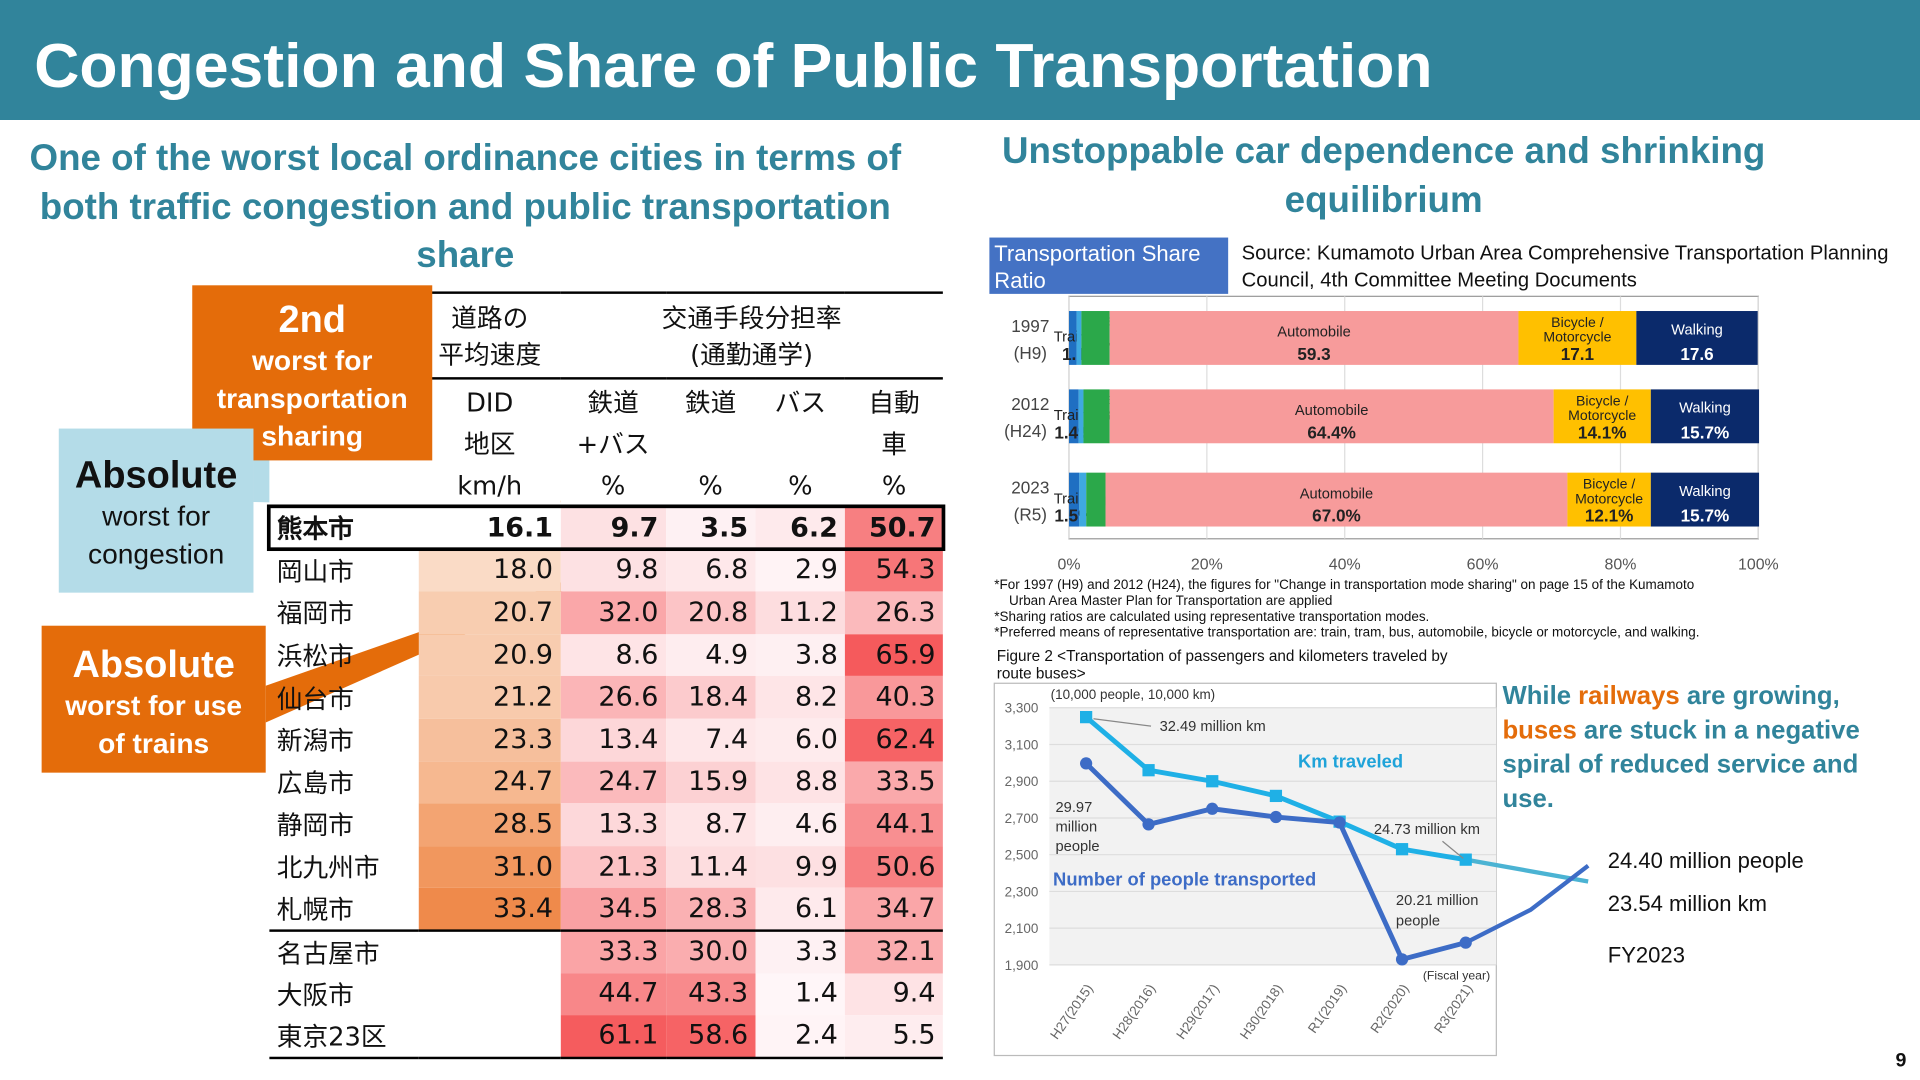  What do you see at coordinates (710, 442) in the screenshot?
I see `column-header: 鉄道 %` at bounding box center [710, 442].